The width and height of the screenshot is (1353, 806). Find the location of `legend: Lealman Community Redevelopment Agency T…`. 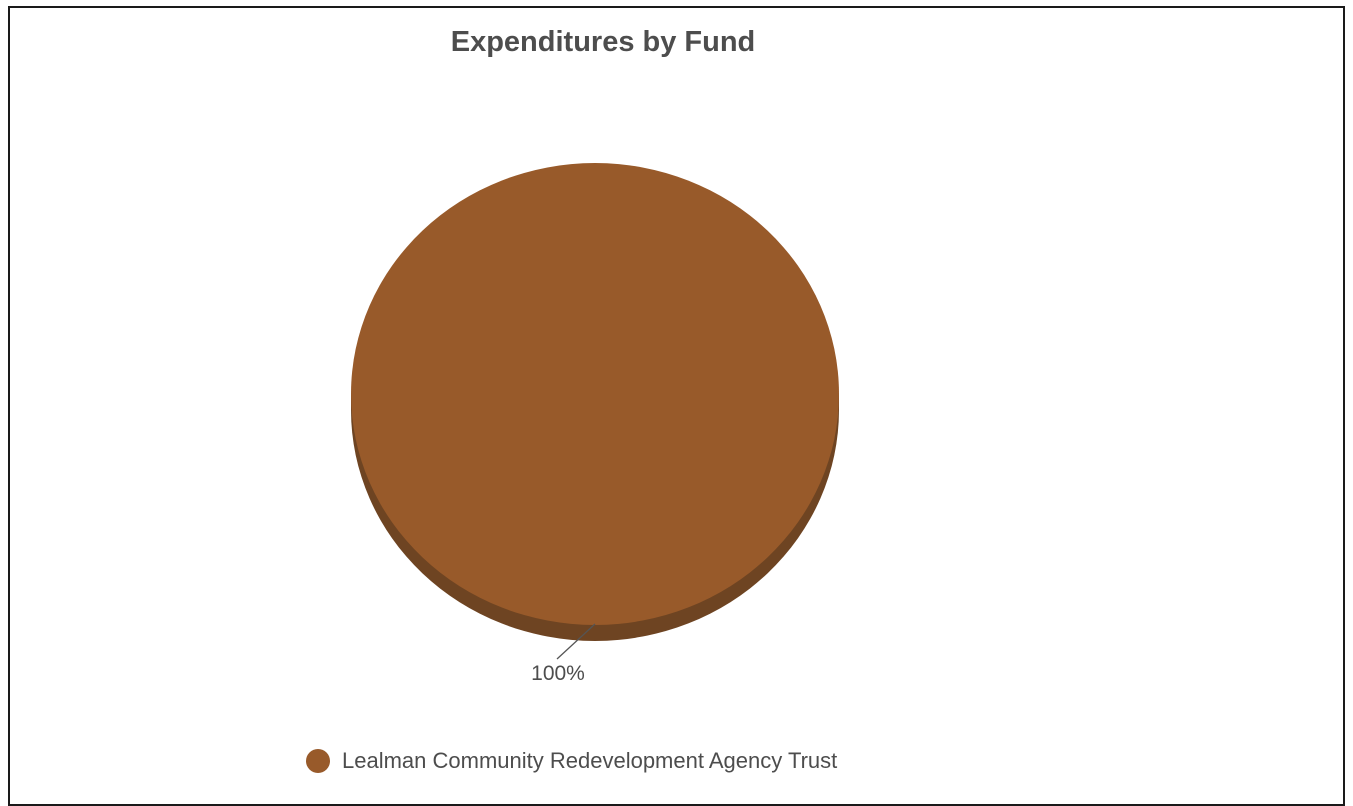

legend: Lealman Community Redevelopment Agency T… is located at coordinates (571, 761).